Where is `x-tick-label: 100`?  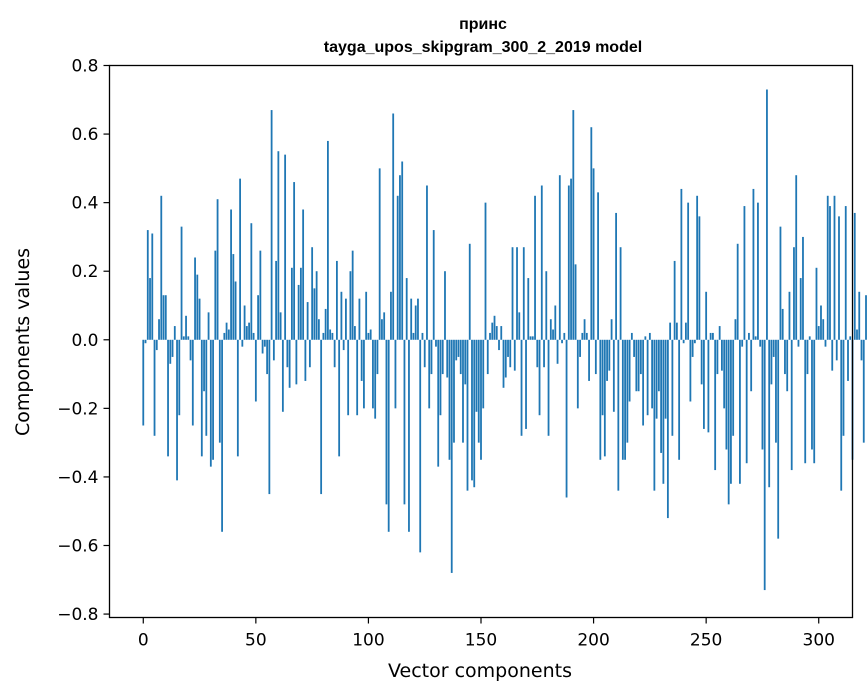 x-tick-label: 100 is located at coordinates (368, 641).